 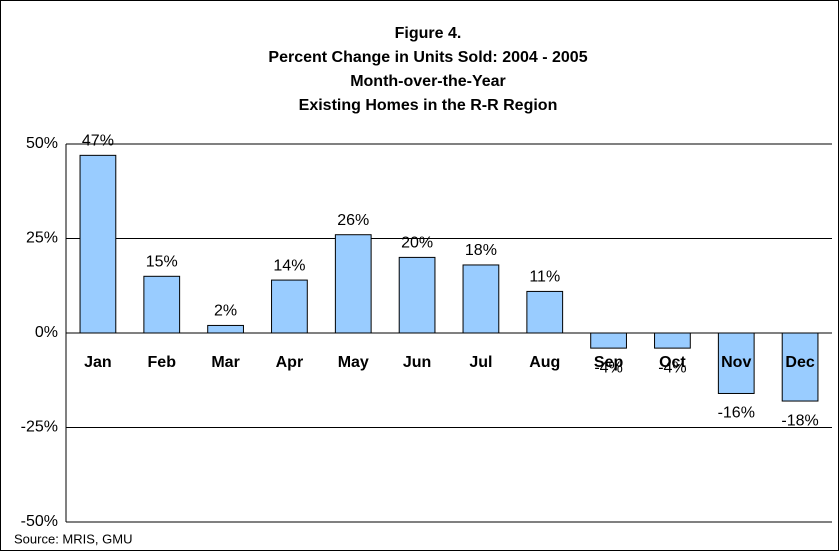 What do you see at coordinates (225, 362) in the screenshot?
I see `x-tick-label: Mar` at bounding box center [225, 362].